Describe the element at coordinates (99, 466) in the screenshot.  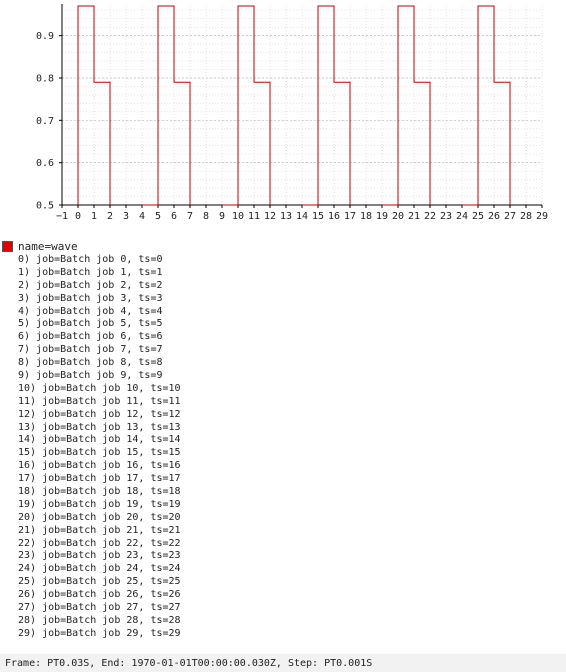
I see `list-item: 16) job=Batch job 16, ts=16` at that location.